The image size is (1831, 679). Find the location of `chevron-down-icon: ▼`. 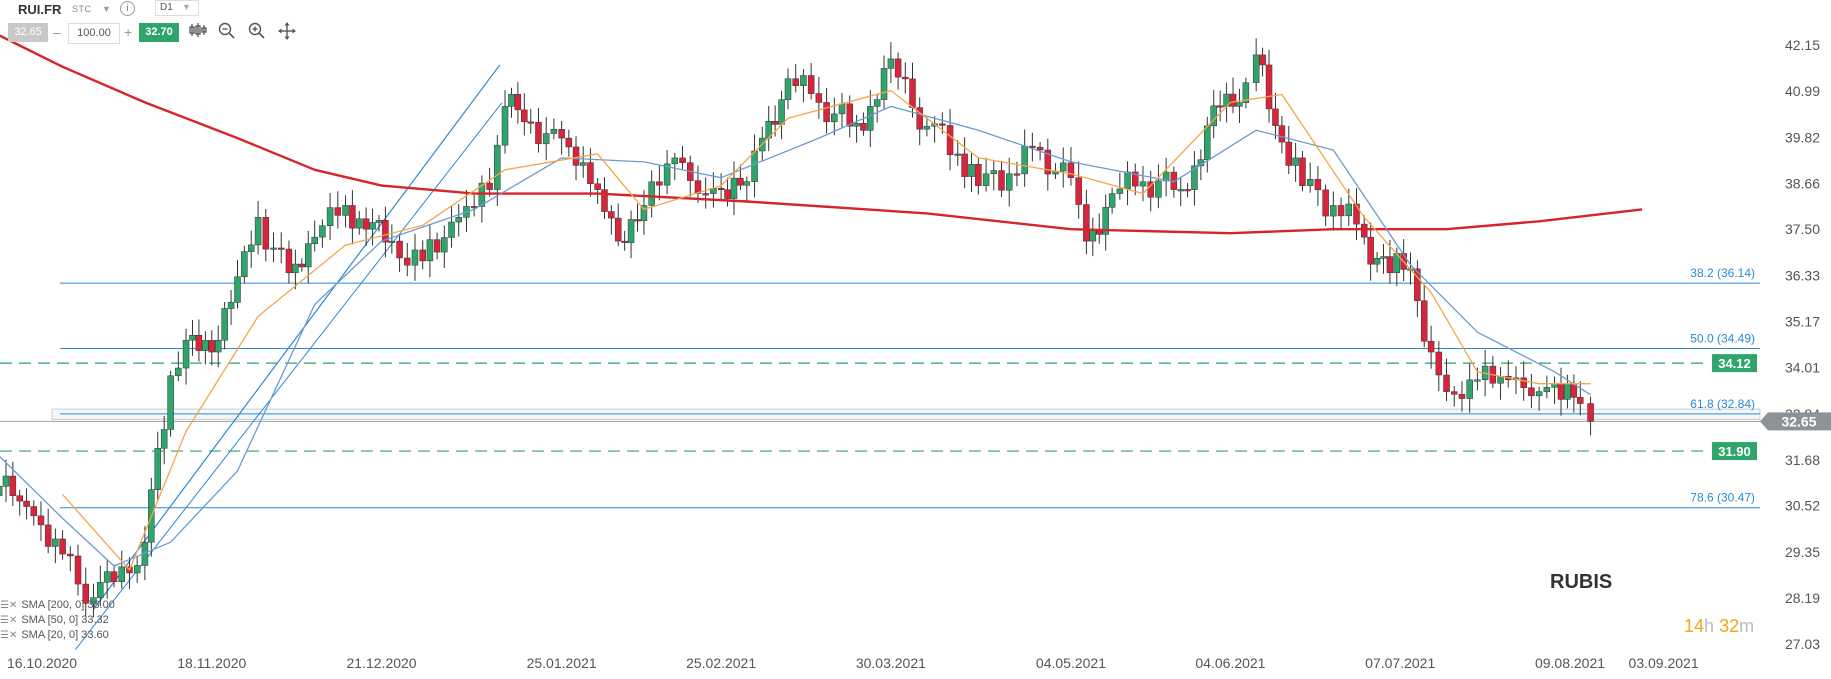

chevron-down-icon: ▼ is located at coordinates (106, 9).